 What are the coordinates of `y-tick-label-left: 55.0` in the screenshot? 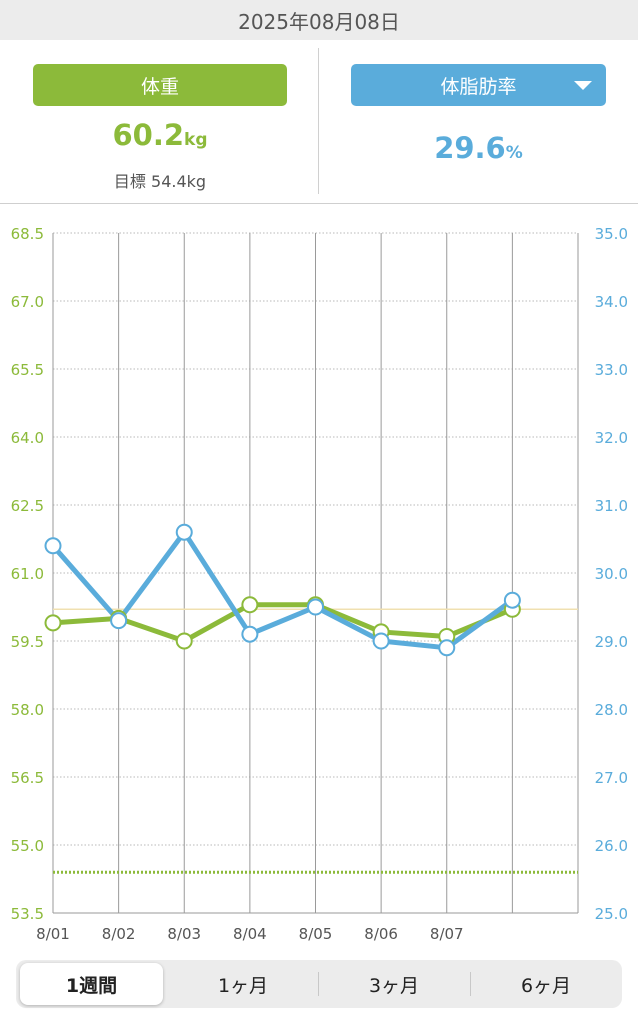 It's located at (27, 846).